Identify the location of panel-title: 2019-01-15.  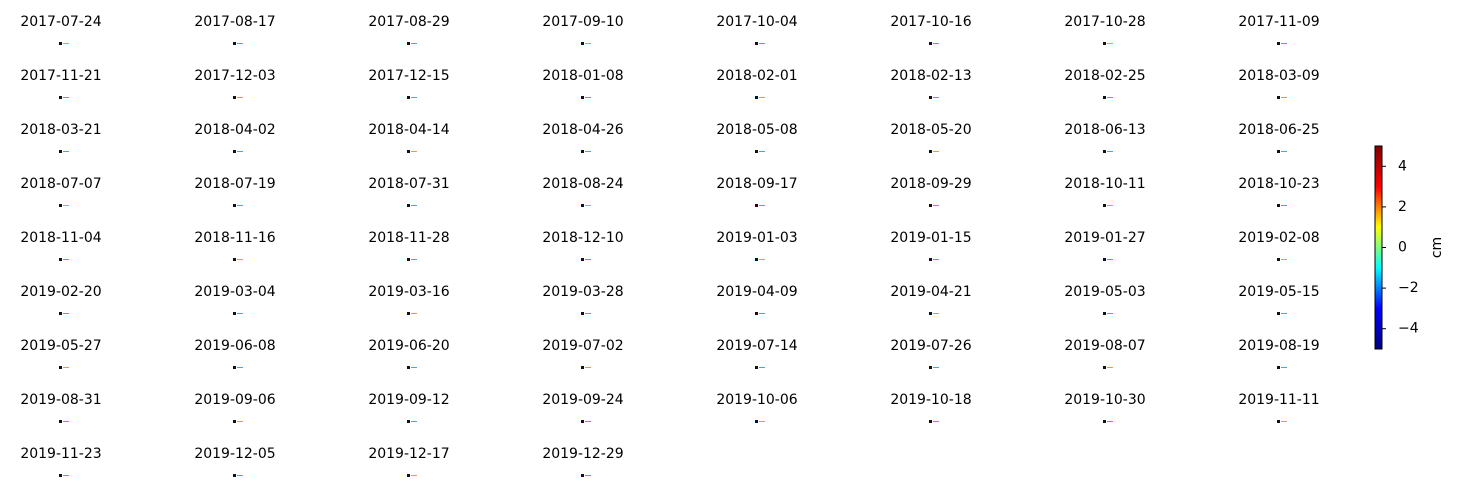
(930, 238).